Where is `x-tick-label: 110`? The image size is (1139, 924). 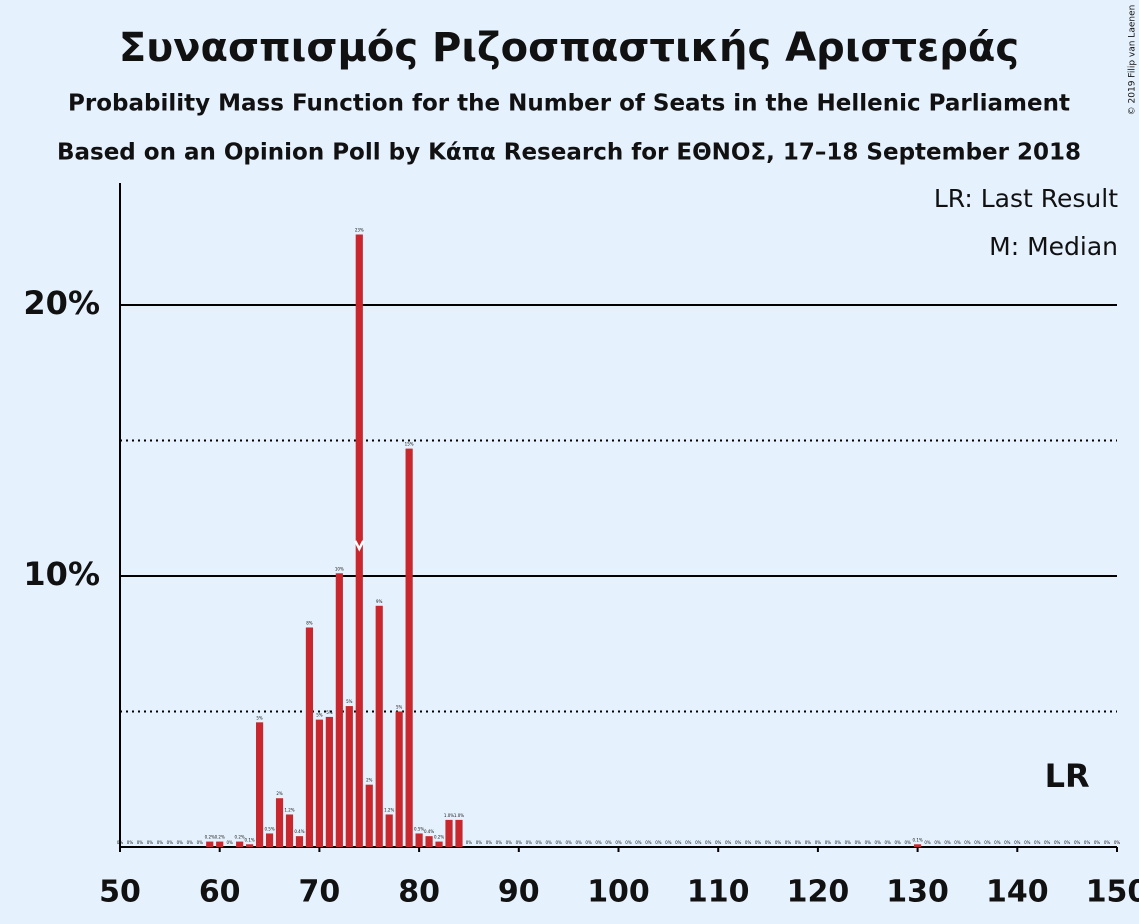 x-tick-label: 110 is located at coordinates (718, 892).